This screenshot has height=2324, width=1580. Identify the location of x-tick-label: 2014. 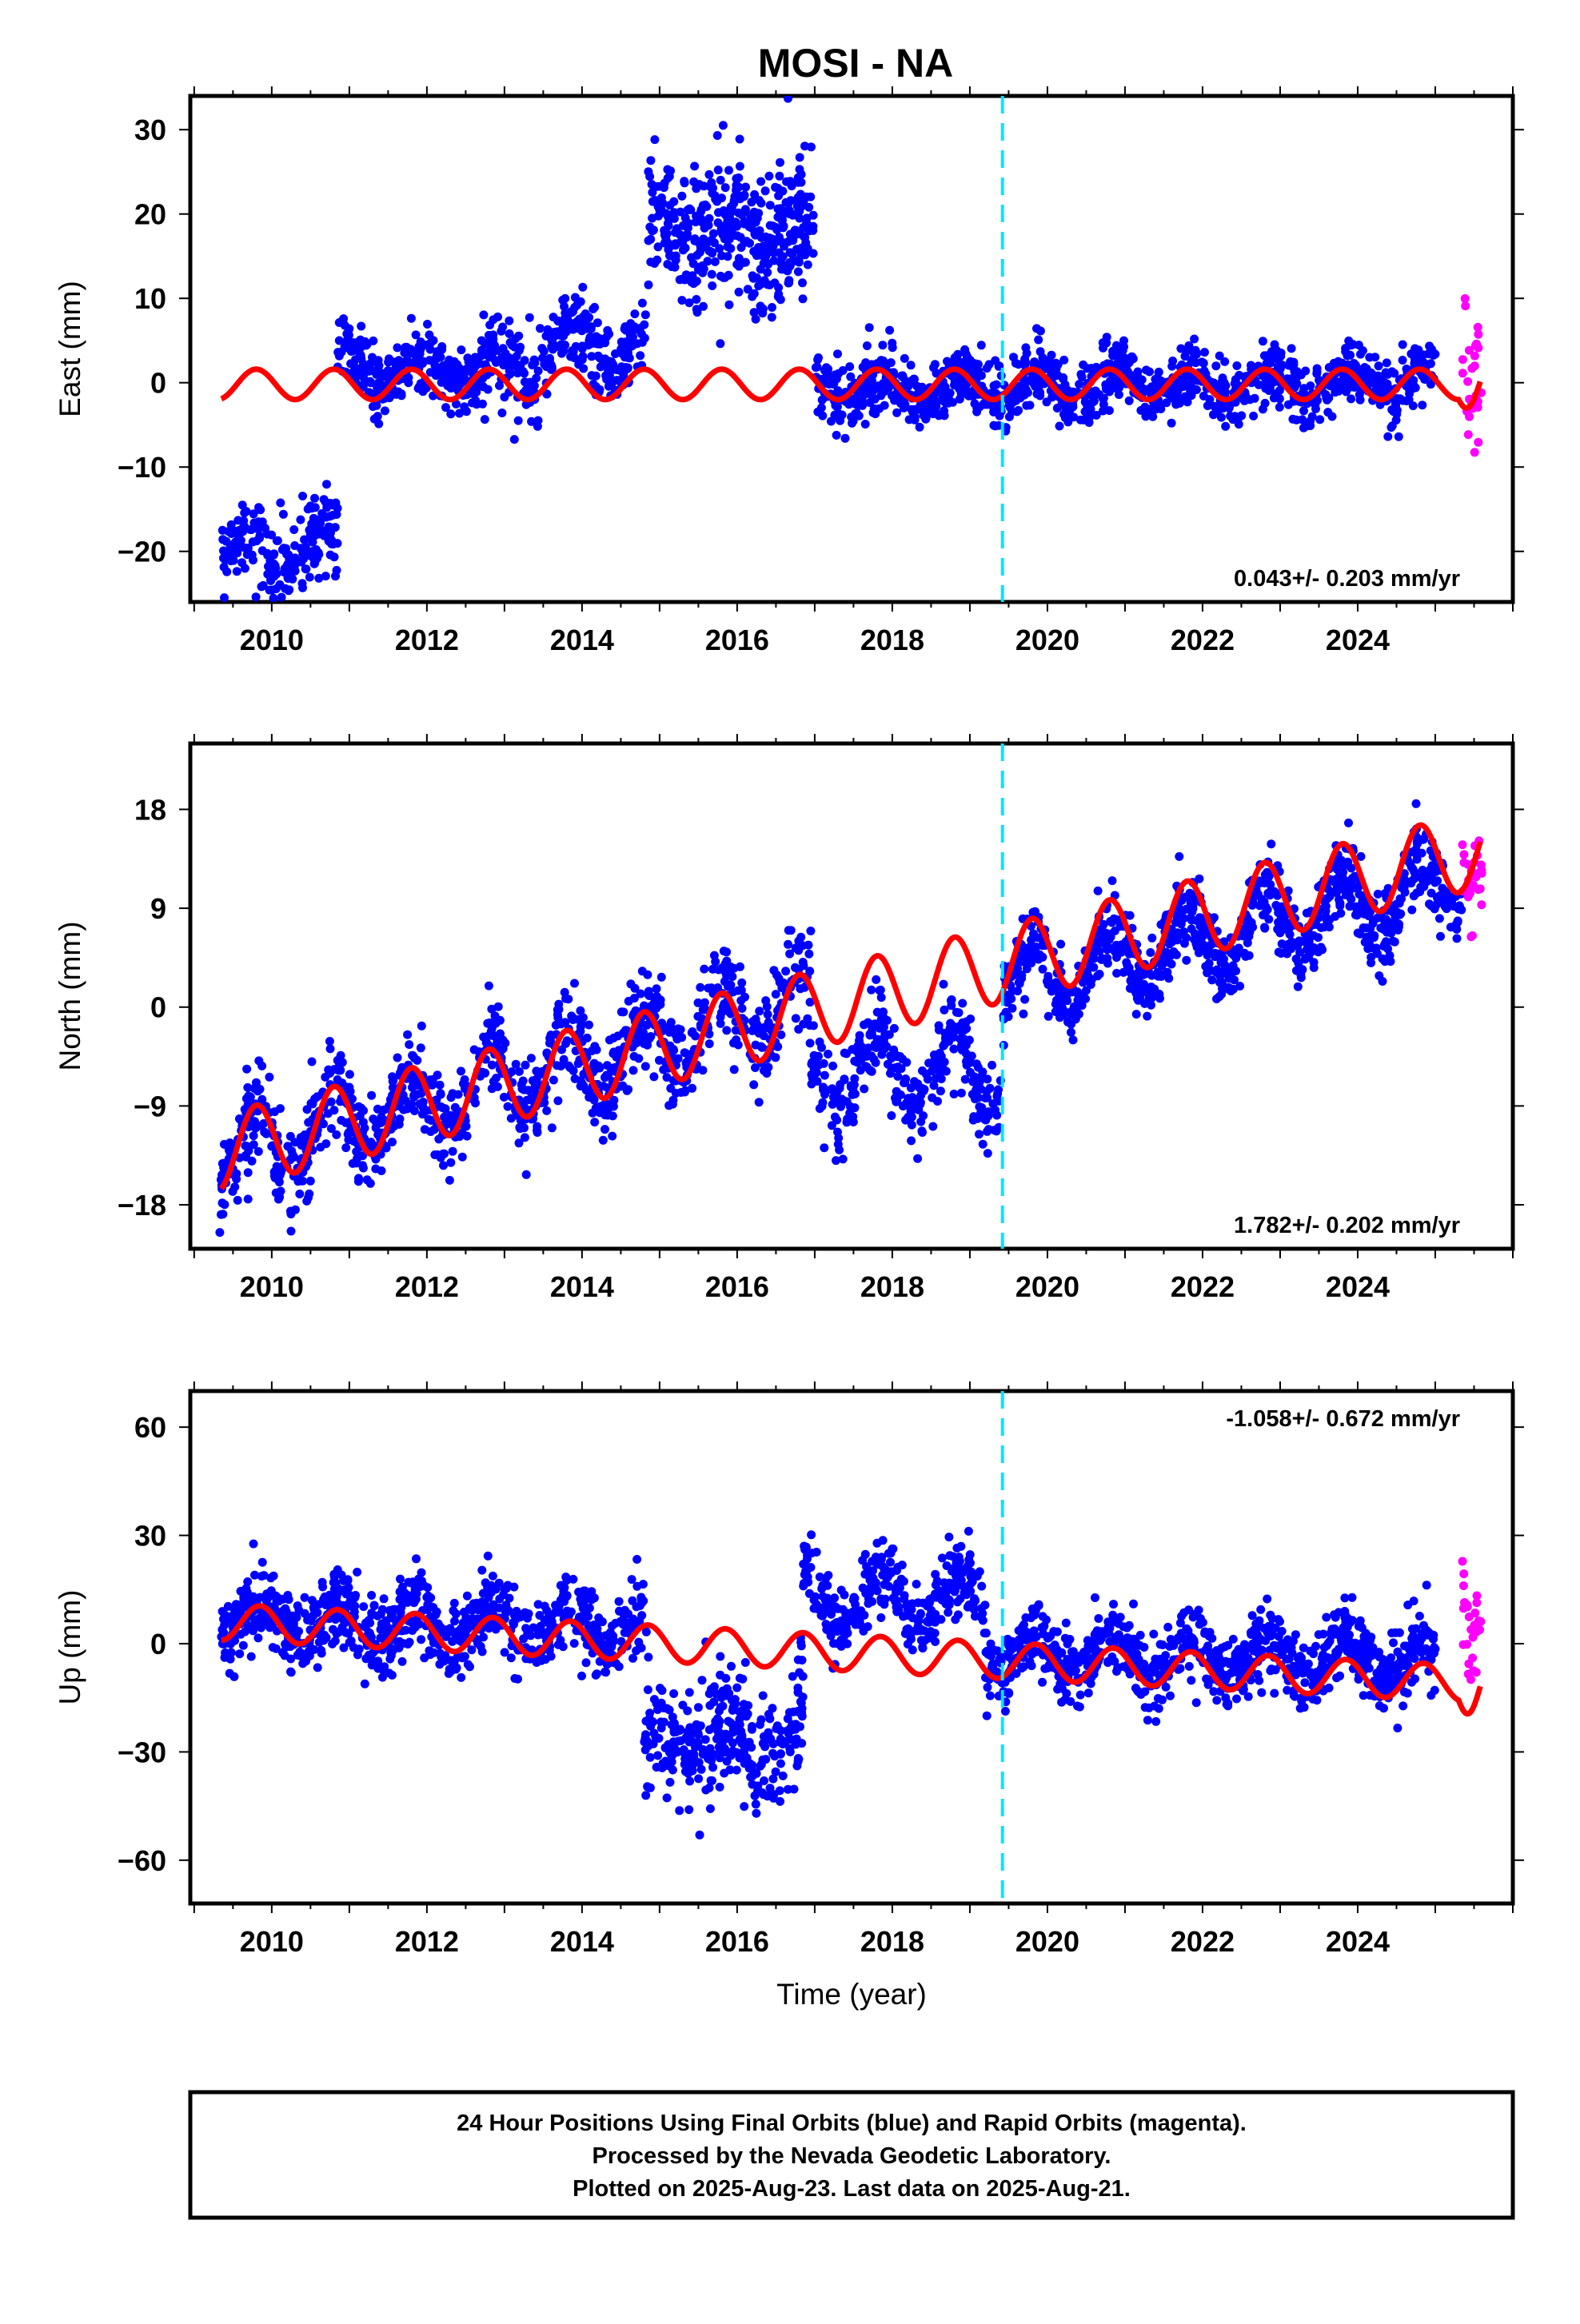
(582, 640).